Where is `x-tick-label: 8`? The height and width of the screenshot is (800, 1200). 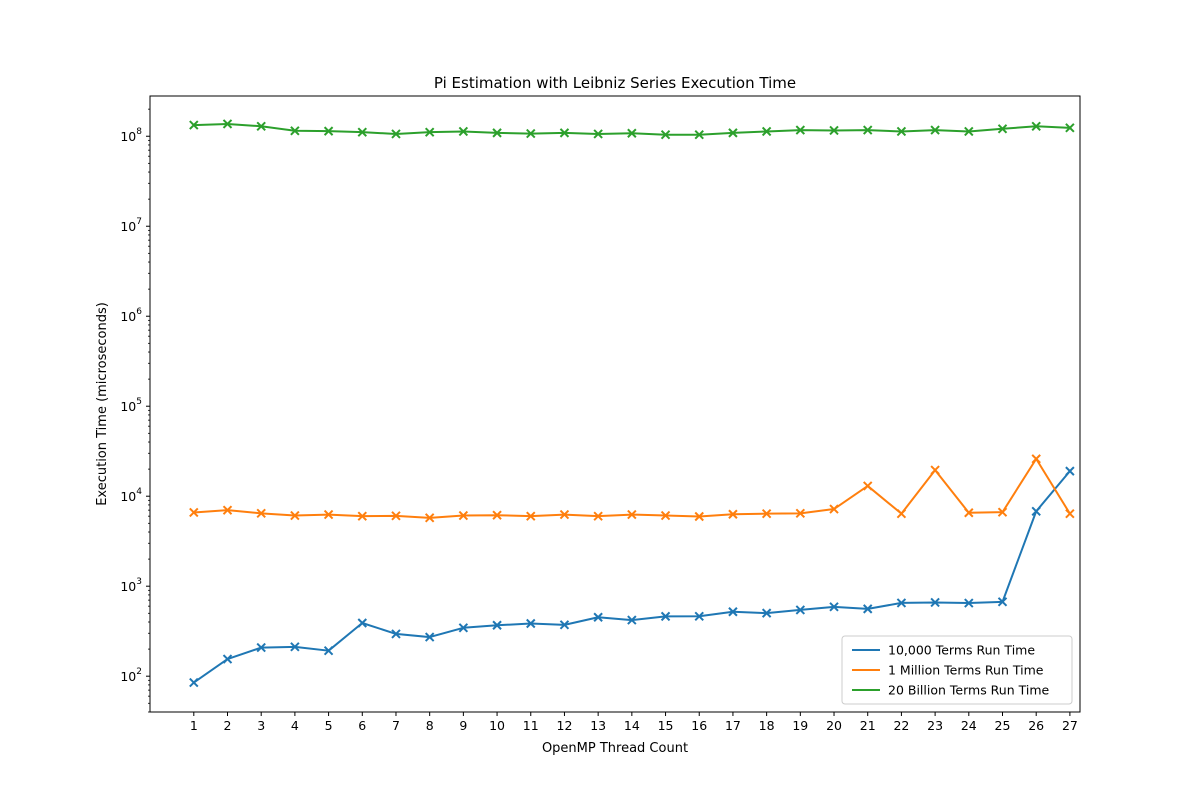 x-tick-label: 8 is located at coordinates (430, 725).